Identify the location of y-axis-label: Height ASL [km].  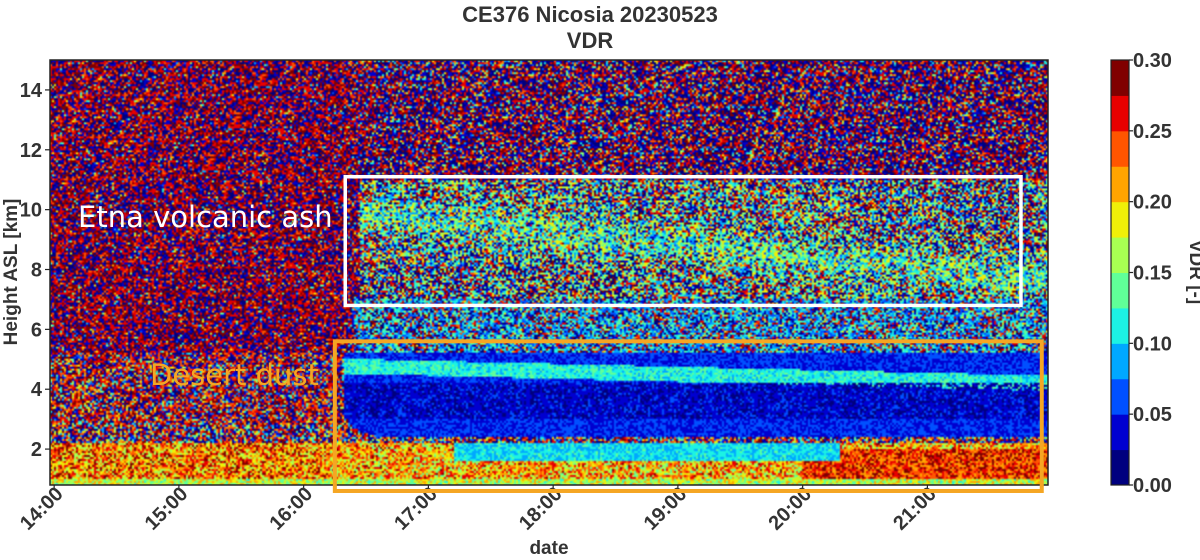
(11, 272).